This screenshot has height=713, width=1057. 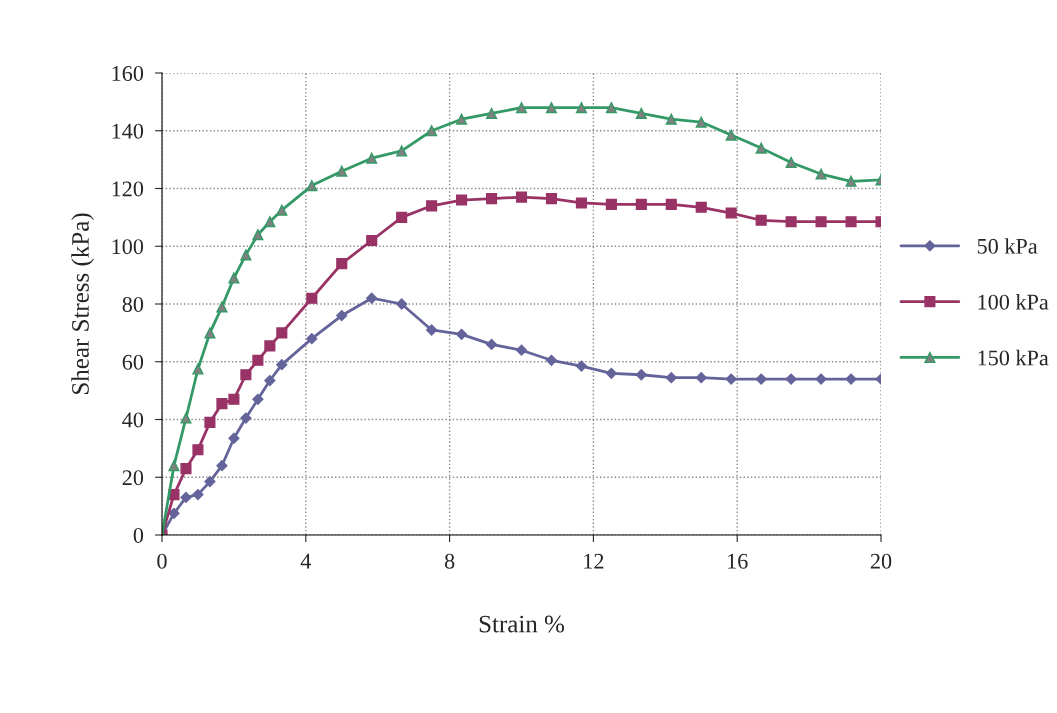 What do you see at coordinates (1013, 357) in the screenshot?
I see `legend-label: 150 kPa` at bounding box center [1013, 357].